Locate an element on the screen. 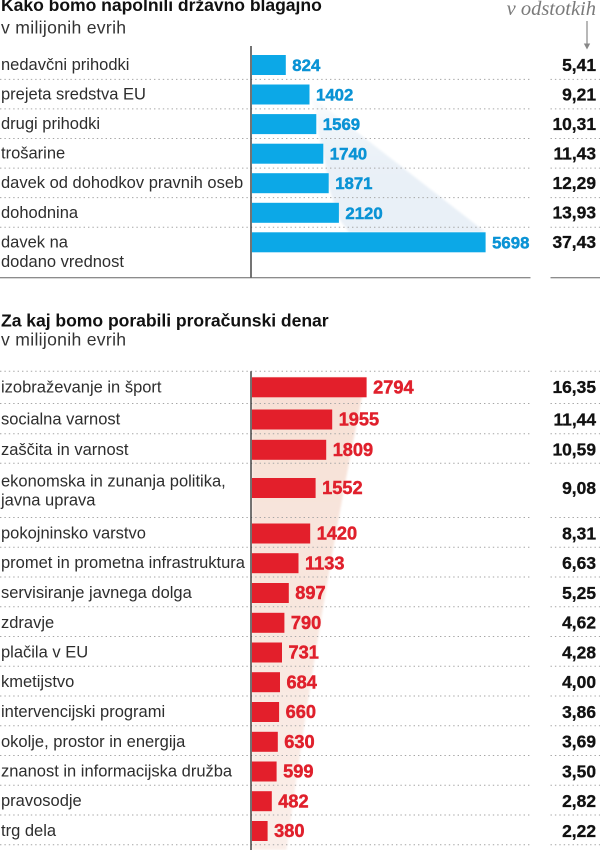 The width and height of the screenshot is (600, 850). svg-text: 6,63 is located at coordinates (579, 563).